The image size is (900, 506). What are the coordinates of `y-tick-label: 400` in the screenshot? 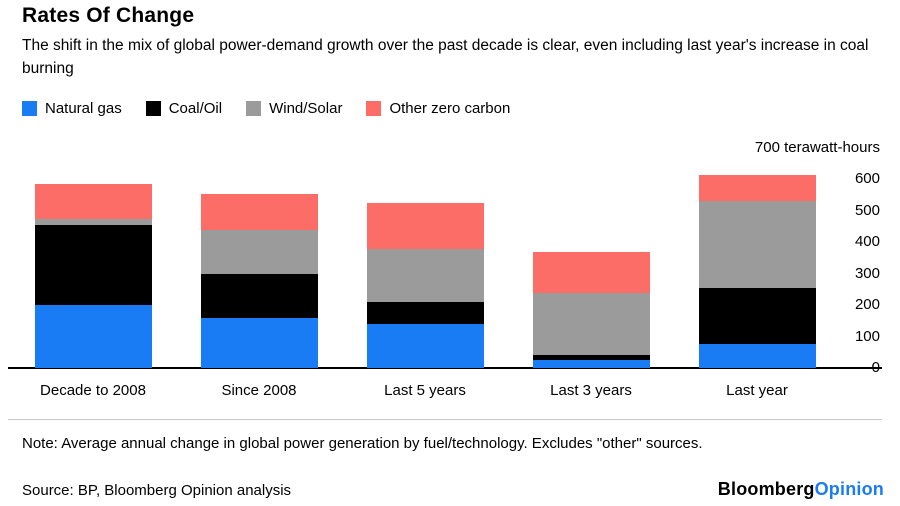 It's located at (867, 242).